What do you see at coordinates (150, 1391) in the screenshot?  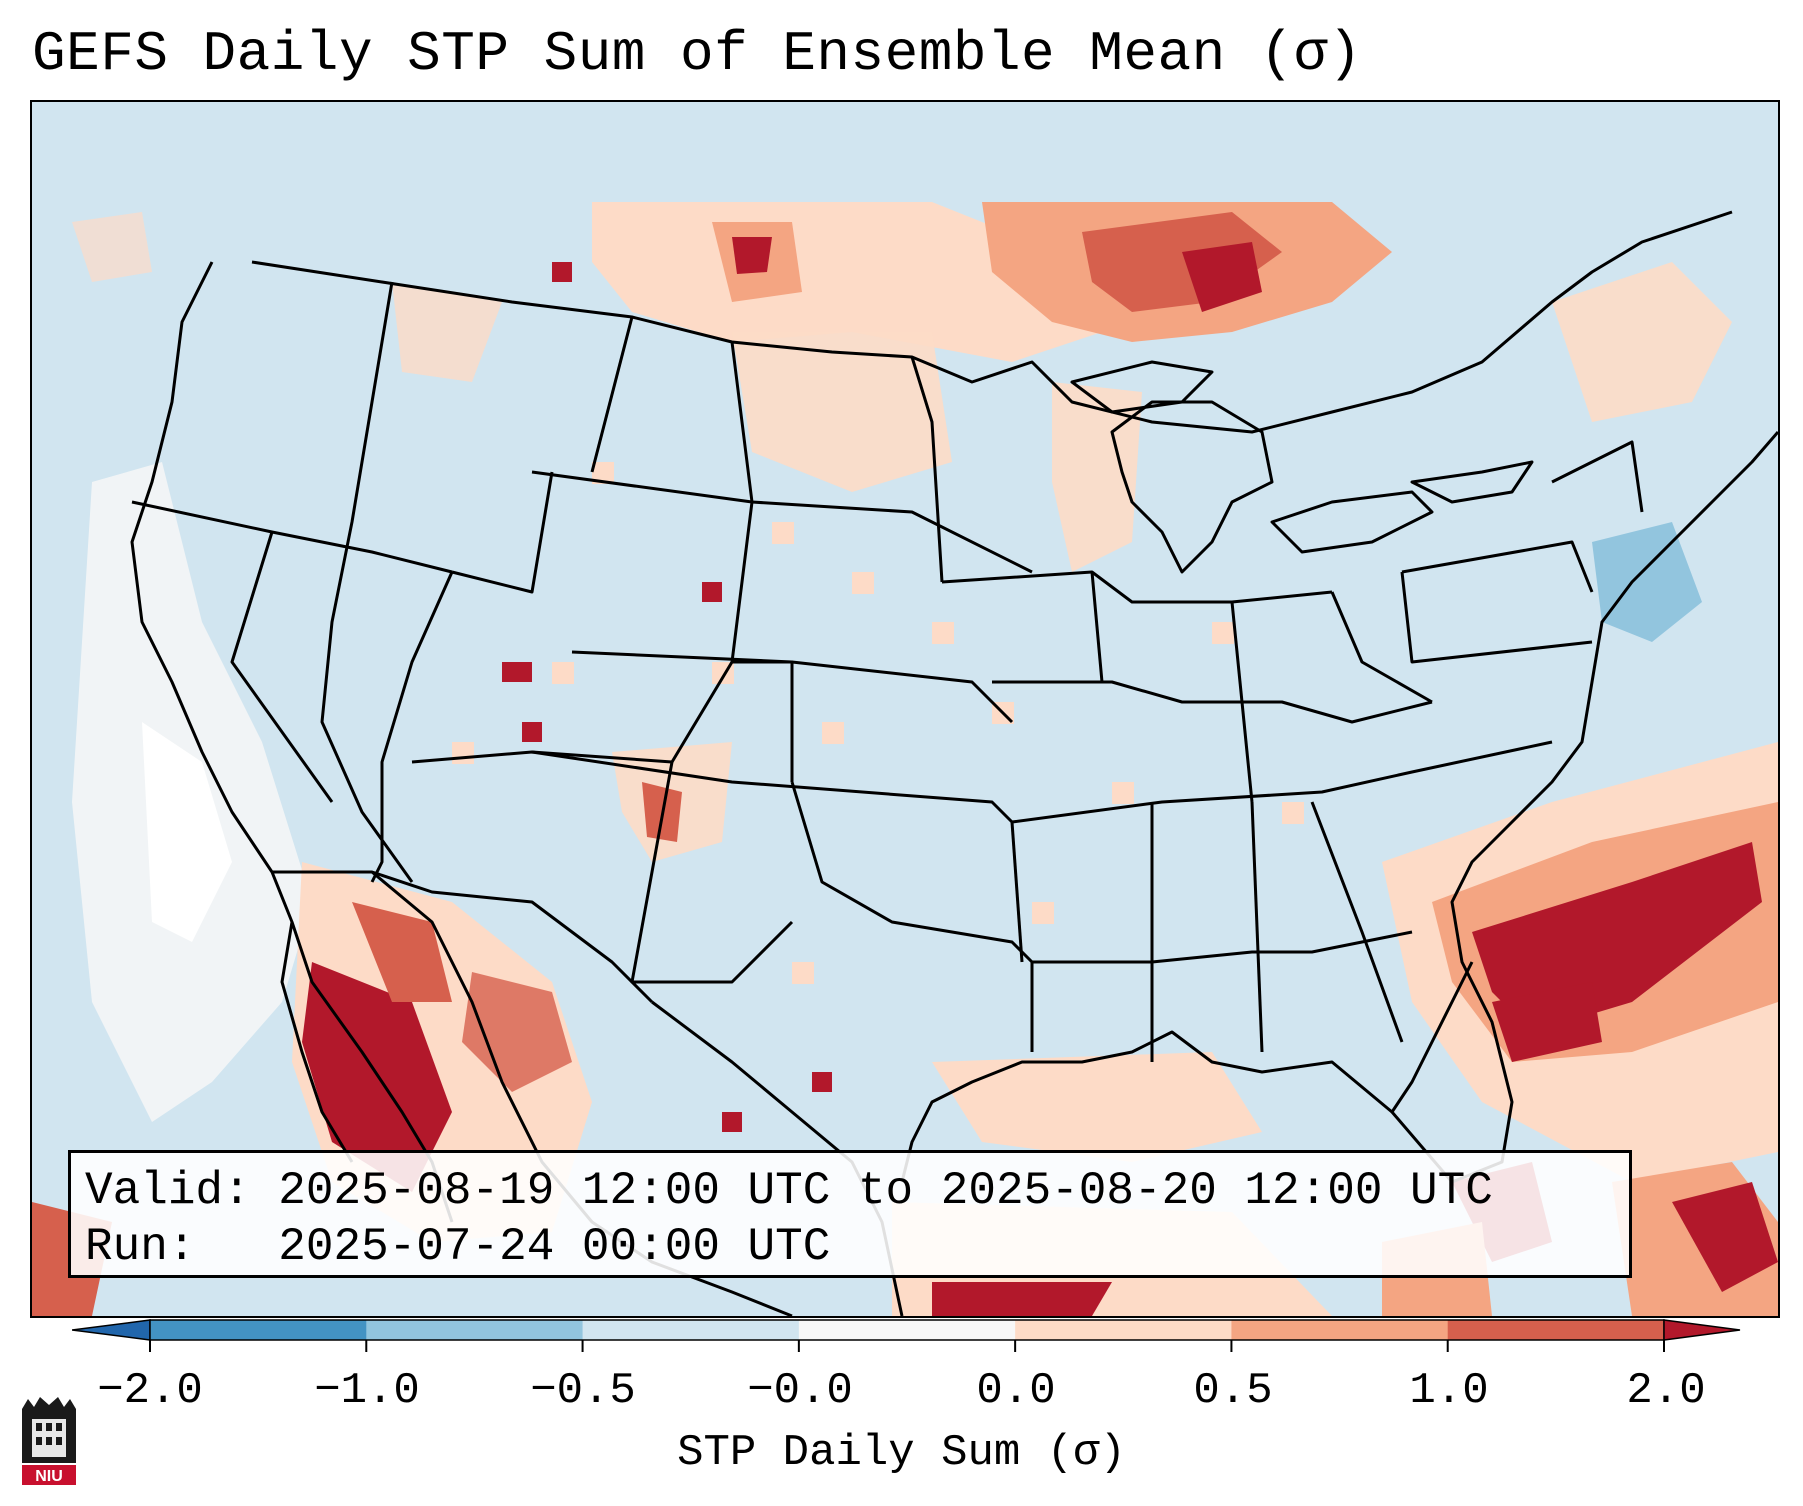 I see `tick-label: −2.0` at bounding box center [150, 1391].